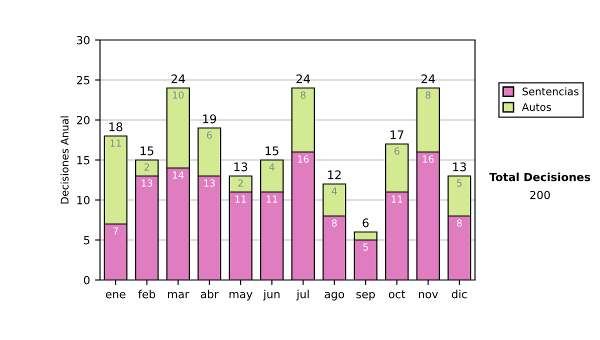 The height and width of the screenshot is (340, 600). What do you see at coordinates (178, 95) in the screenshot?
I see `data-label: 10` at bounding box center [178, 95].